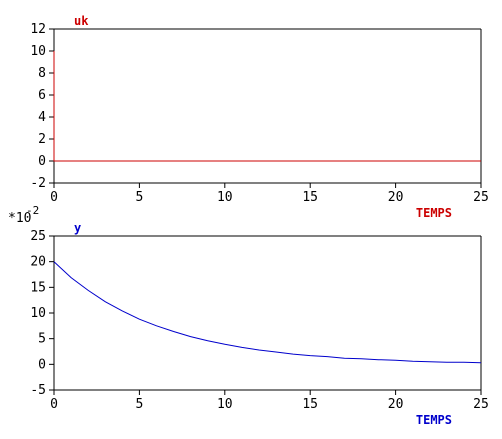 The height and width of the screenshot is (439, 502). Describe the element at coordinates (42, 117) in the screenshot. I see `y-tick-label: 4` at that location.